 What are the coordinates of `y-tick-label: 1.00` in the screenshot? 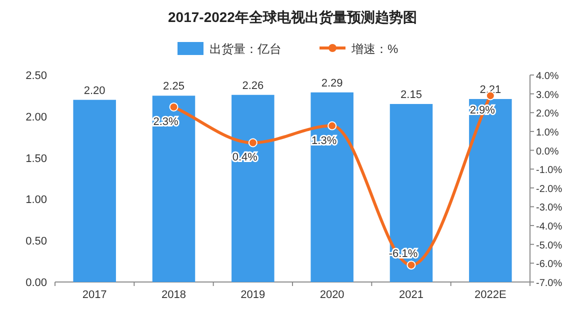 It's located at (36, 200).